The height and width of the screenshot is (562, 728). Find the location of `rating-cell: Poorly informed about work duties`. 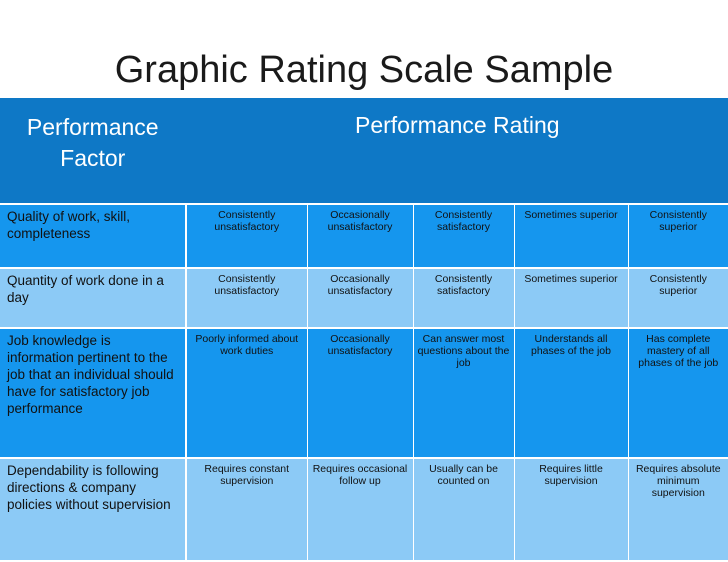

rating-cell: Poorly informed about work duties is located at coordinates (247, 393).